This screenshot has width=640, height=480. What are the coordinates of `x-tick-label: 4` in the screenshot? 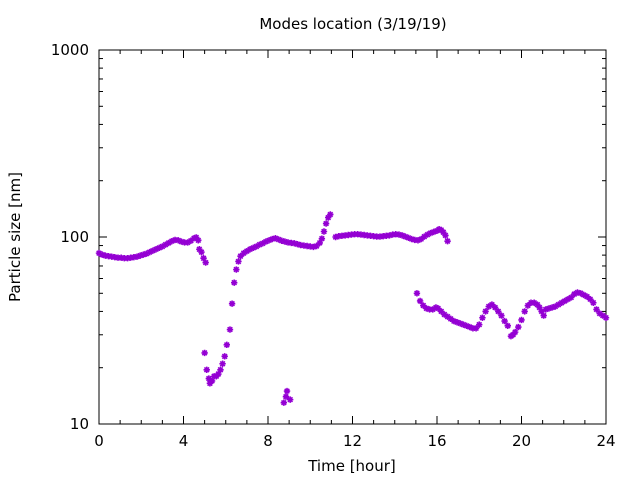 It's located at (184, 441).